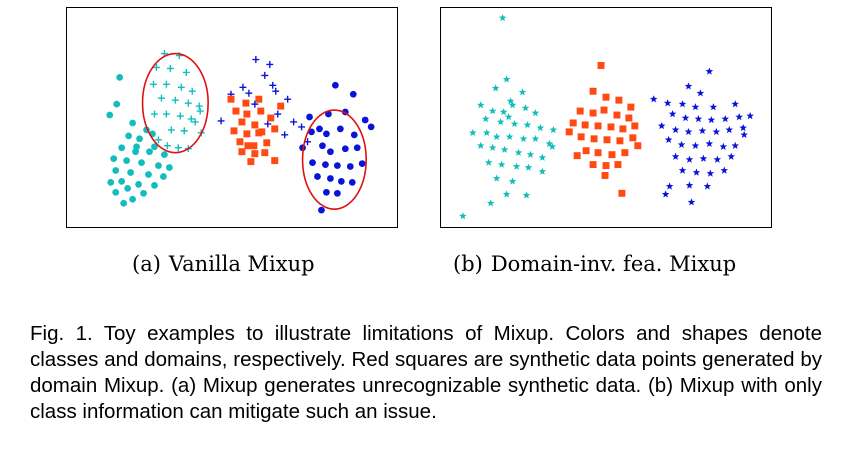 The height and width of the screenshot is (464, 844). I want to click on subcaption-label: (b), so click(468, 264).